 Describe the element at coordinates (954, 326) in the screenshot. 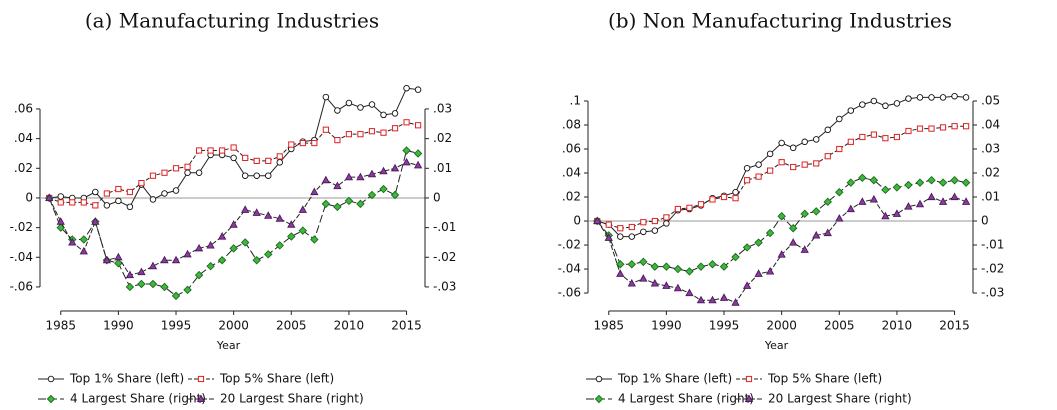

I see `x-tick-label: 2015` at that location.